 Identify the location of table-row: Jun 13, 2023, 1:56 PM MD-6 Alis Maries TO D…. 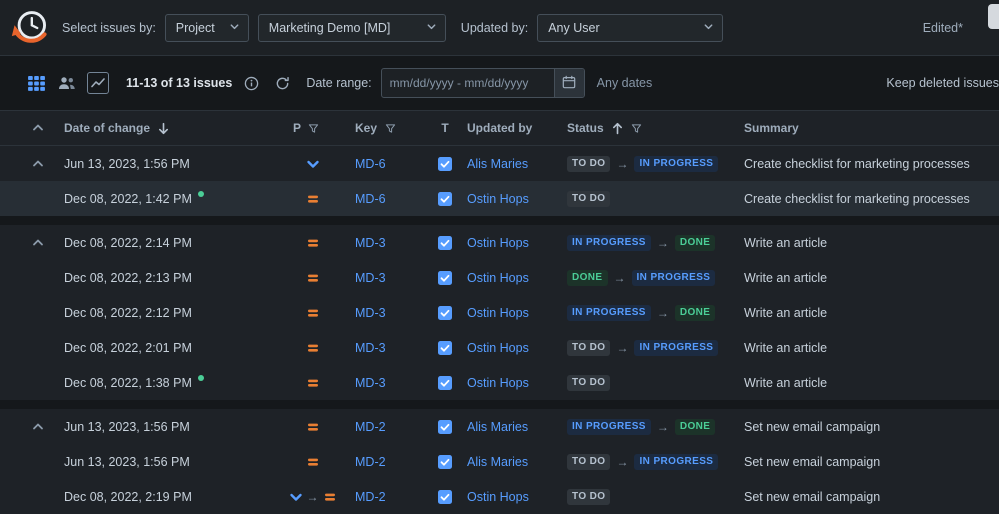
(499, 163).